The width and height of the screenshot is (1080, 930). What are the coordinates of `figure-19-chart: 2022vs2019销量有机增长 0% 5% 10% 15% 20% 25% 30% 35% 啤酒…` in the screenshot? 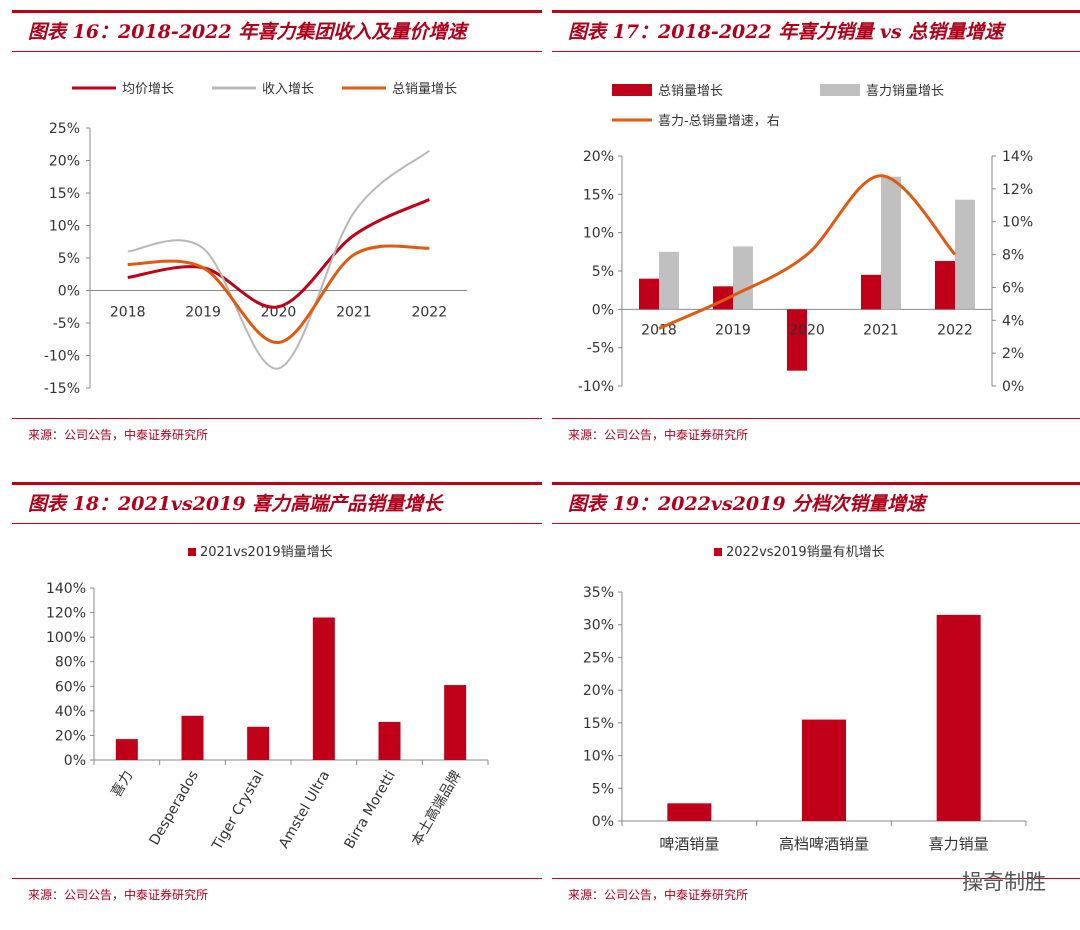 It's located at (805, 699).